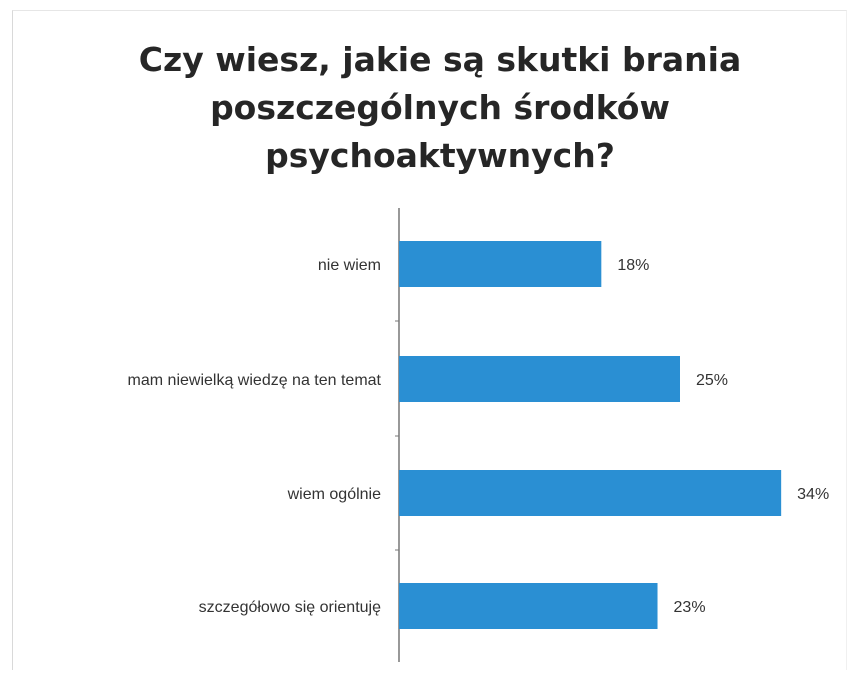  What do you see at coordinates (712, 380) in the screenshot?
I see `value-label: 25%` at bounding box center [712, 380].